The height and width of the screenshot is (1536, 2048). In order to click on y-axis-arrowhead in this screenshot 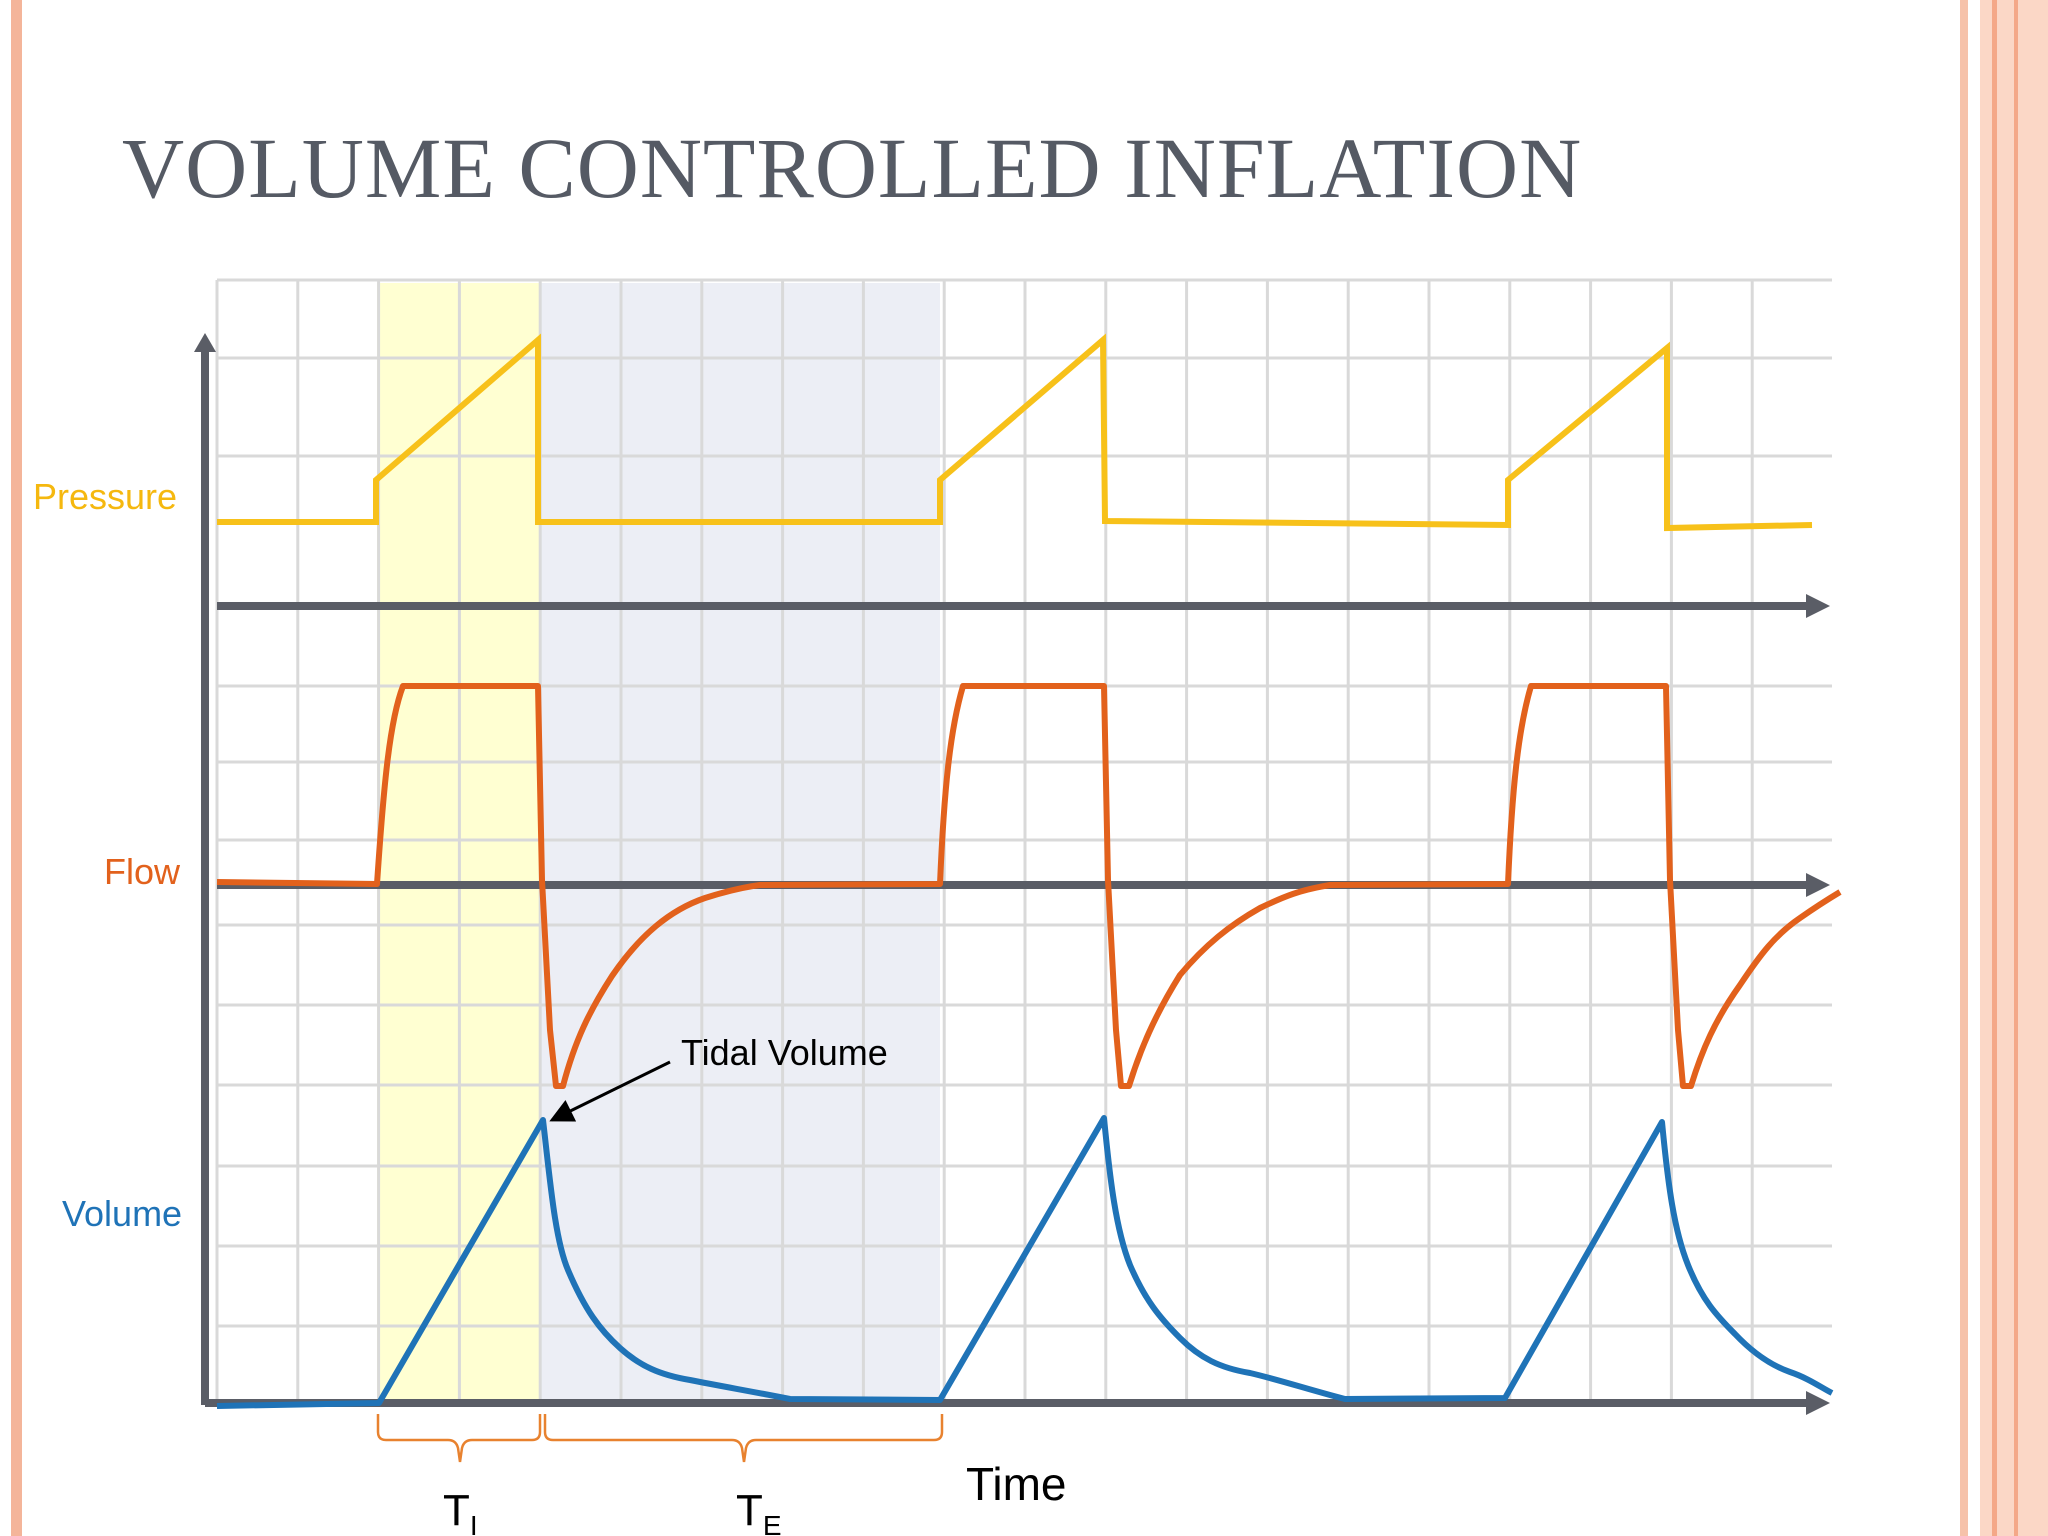, I will do `click(205, 342)`.